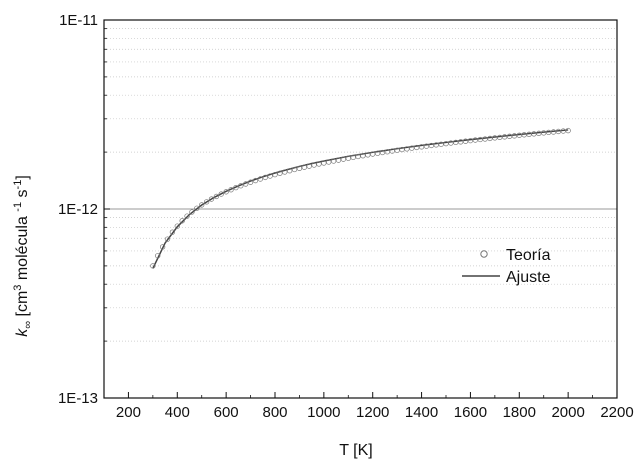 This screenshot has width=635, height=459. I want to click on y-axis-title-unit-a: [cm, so click(22, 306).